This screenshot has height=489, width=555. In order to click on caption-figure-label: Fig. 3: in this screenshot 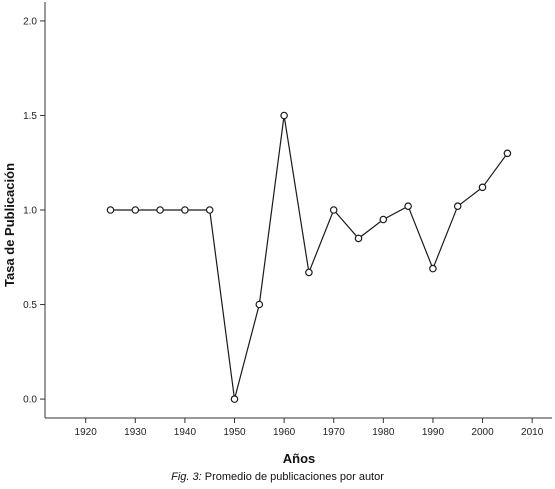, I will do `click(186, 477)`.